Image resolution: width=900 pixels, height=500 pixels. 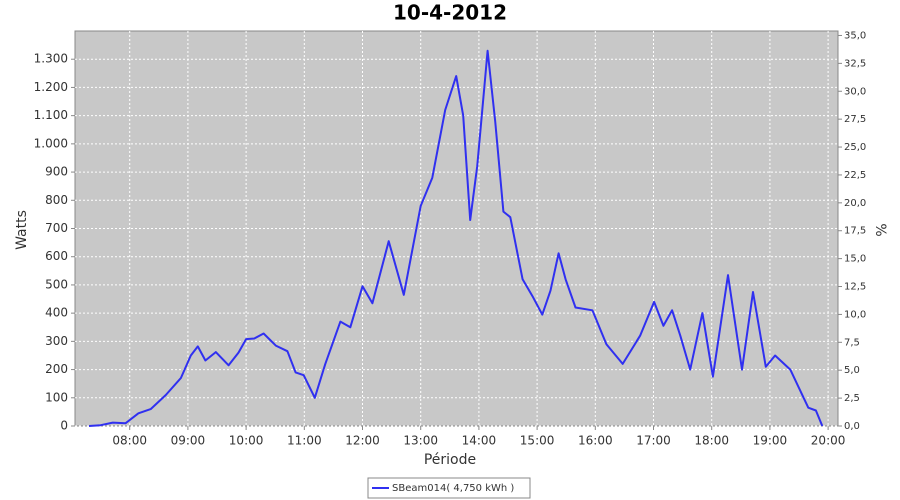 What do you see at coordinates (56, 397) in the screenshot?
I see `y-tick-label: 100` at bounding box center [56, 397].